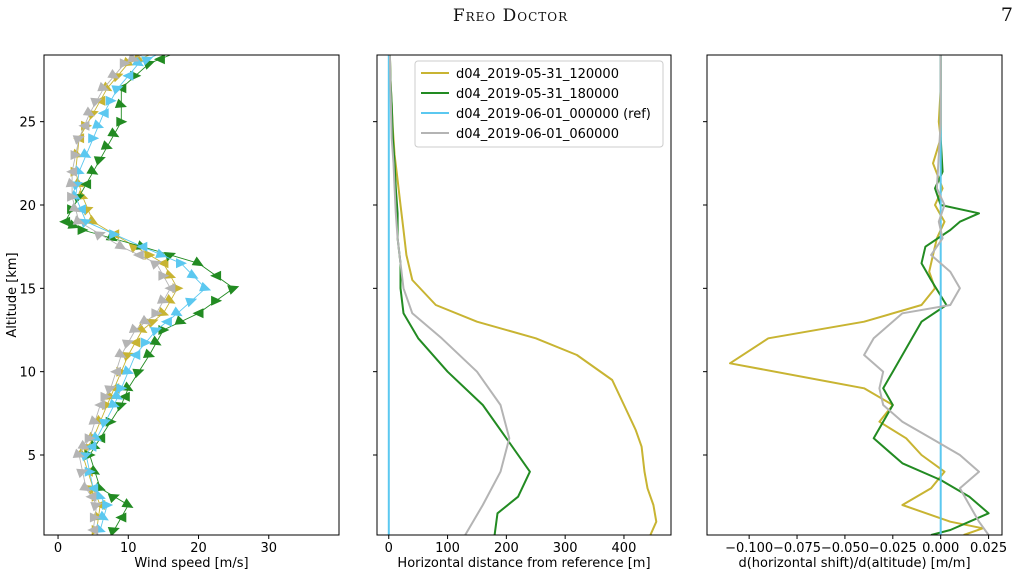 This screenshot has width=1021, height=576. I want to click on x-tick-label: 0.000, so click(940, 548).